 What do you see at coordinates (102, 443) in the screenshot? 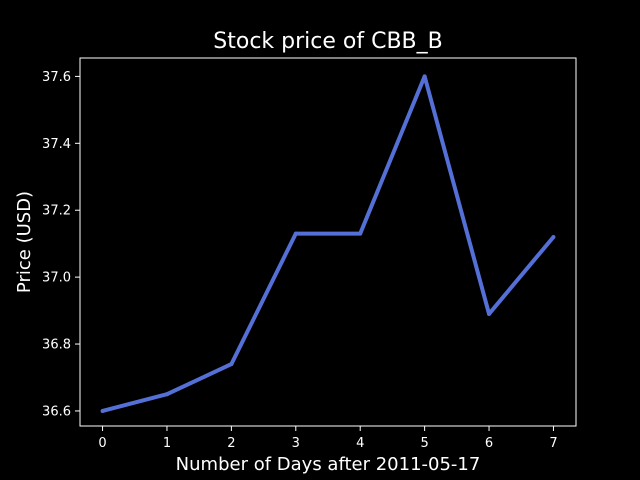
I see `x-tick-label: 0` at bounding box center [102, 443].